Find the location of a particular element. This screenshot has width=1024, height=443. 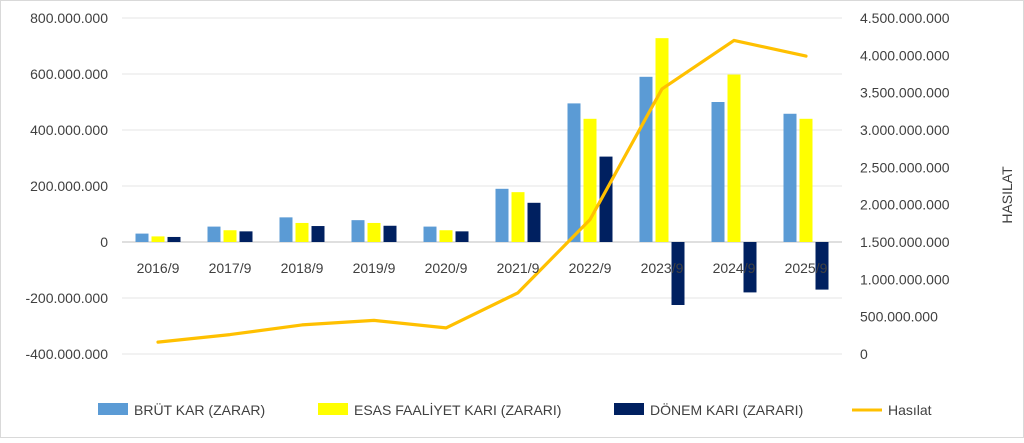

left-y-tick-label: -400.000.000 is located at coordinates (66, 354).